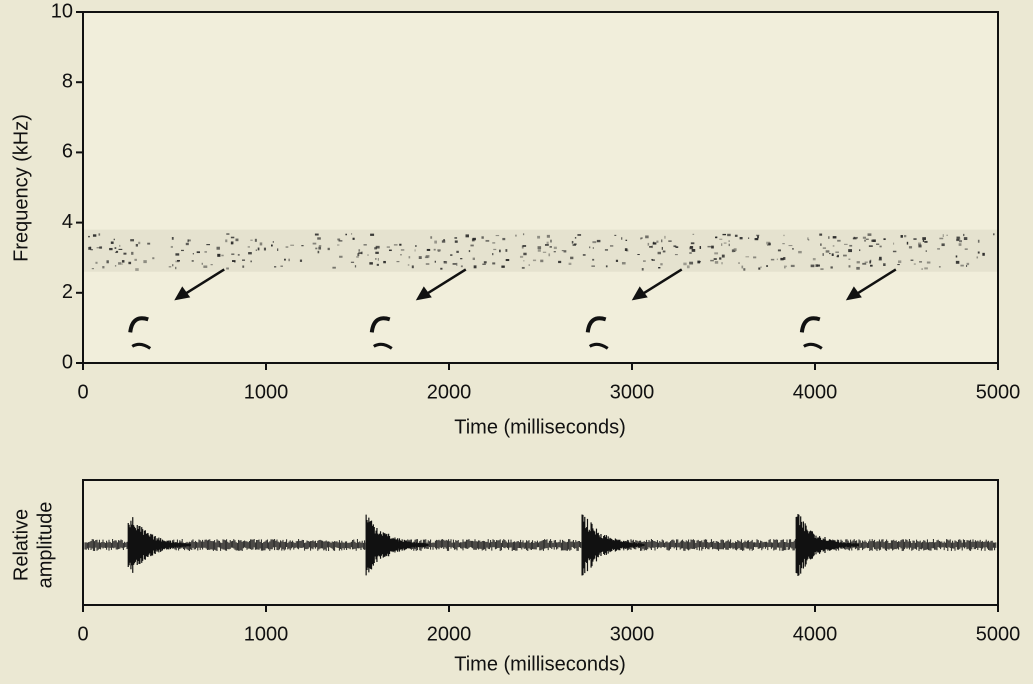 This screenshot has height=684, width=1033. Describe the element at coordinates (449, 392) in the screenshot. I see `x-tick-label: 2000` at that location.